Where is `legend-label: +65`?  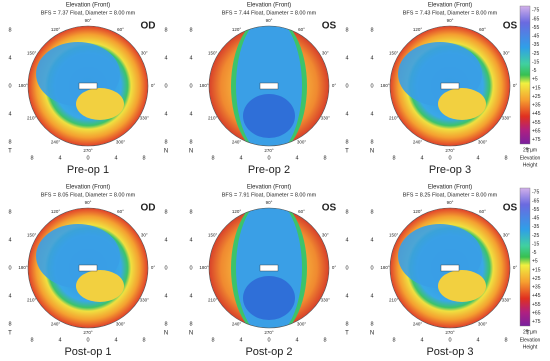
legend-label: +65 is located at coordinates (536, 313).